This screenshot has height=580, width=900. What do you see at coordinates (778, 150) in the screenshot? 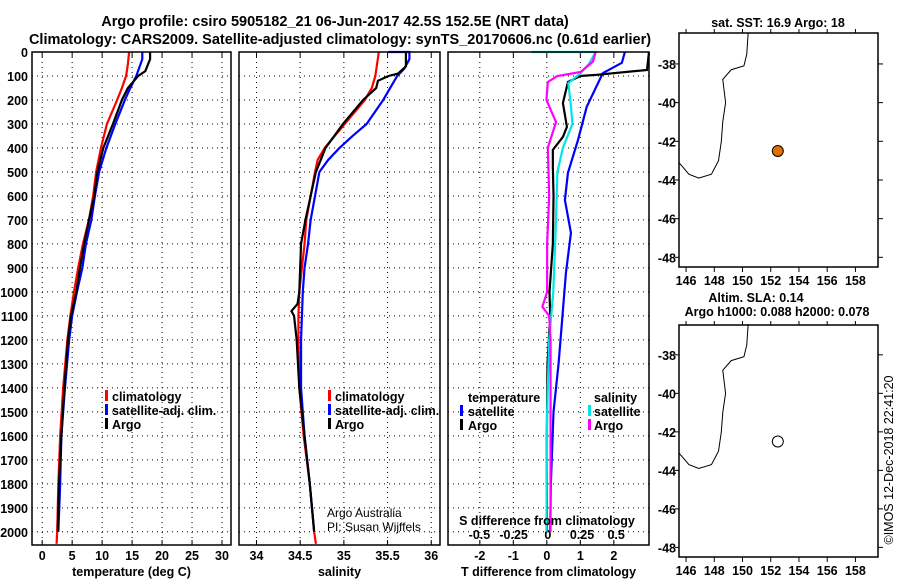
I see `sst-map-image` at bounding box center [778, 150].